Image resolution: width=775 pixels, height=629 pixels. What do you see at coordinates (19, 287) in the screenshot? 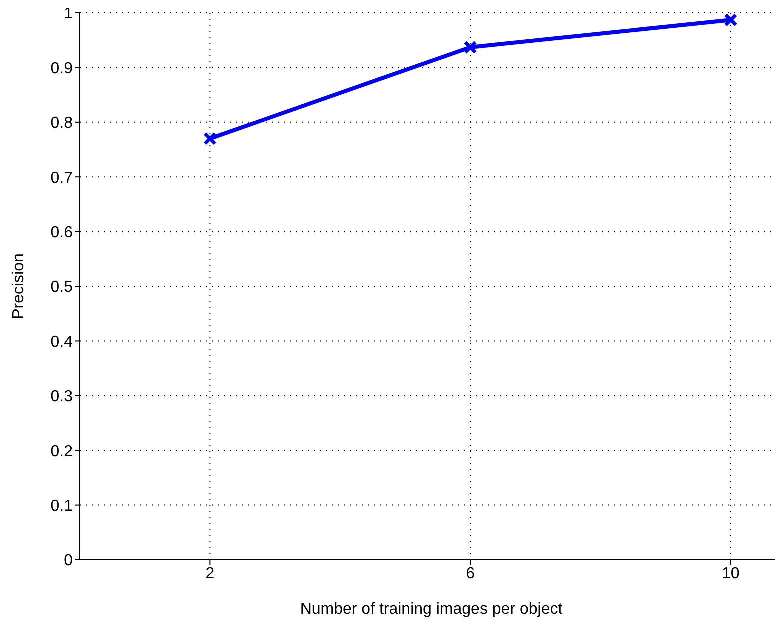
I see `y-axis-title: Precision` at bounding box center [19, 287].